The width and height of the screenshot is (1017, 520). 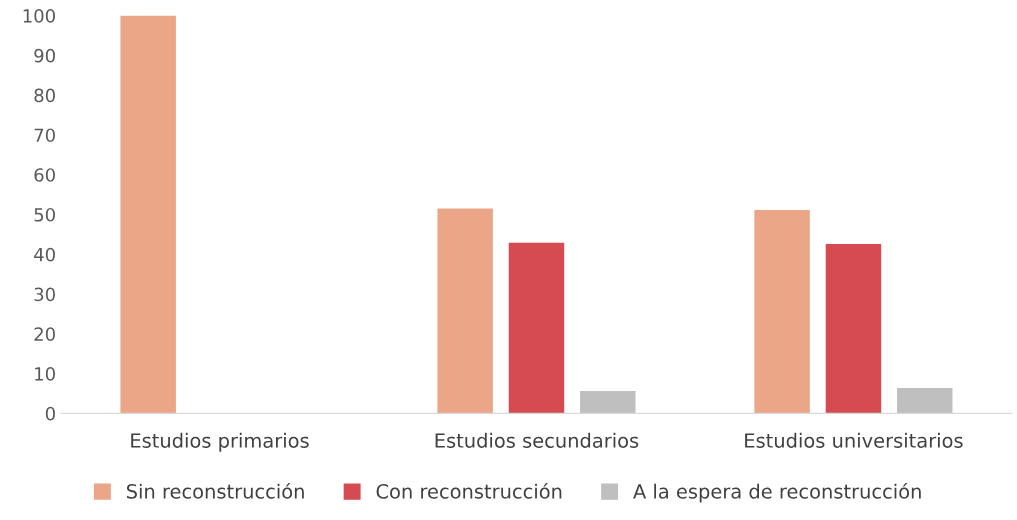 What do you see at coordinates (44, 175) in the screenshot?
I see `y-tick-label: 60` at bounding box center [44, 175].